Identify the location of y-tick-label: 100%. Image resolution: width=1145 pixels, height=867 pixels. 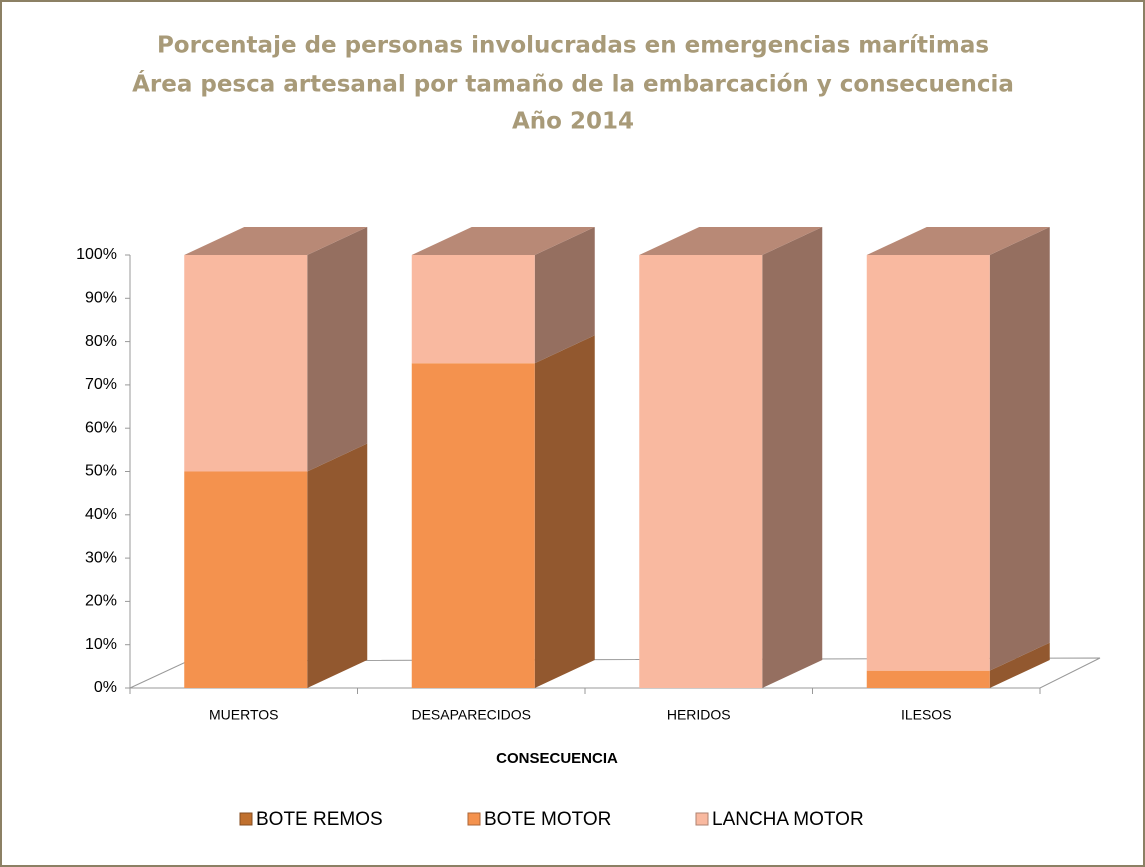
(96, 254).